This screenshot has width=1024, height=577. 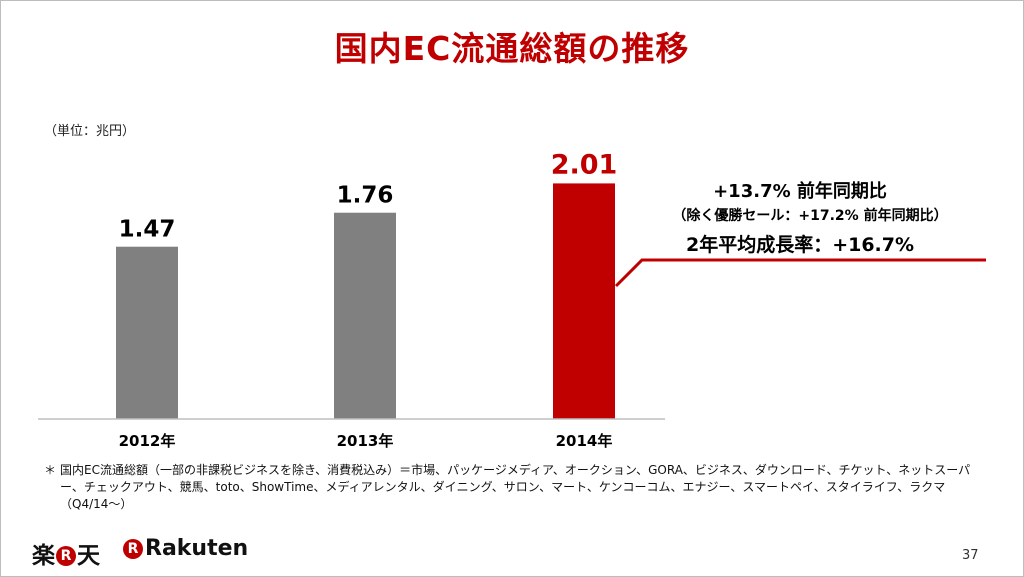 I want to click on callout-leader-line, so click(x=800, y=273).